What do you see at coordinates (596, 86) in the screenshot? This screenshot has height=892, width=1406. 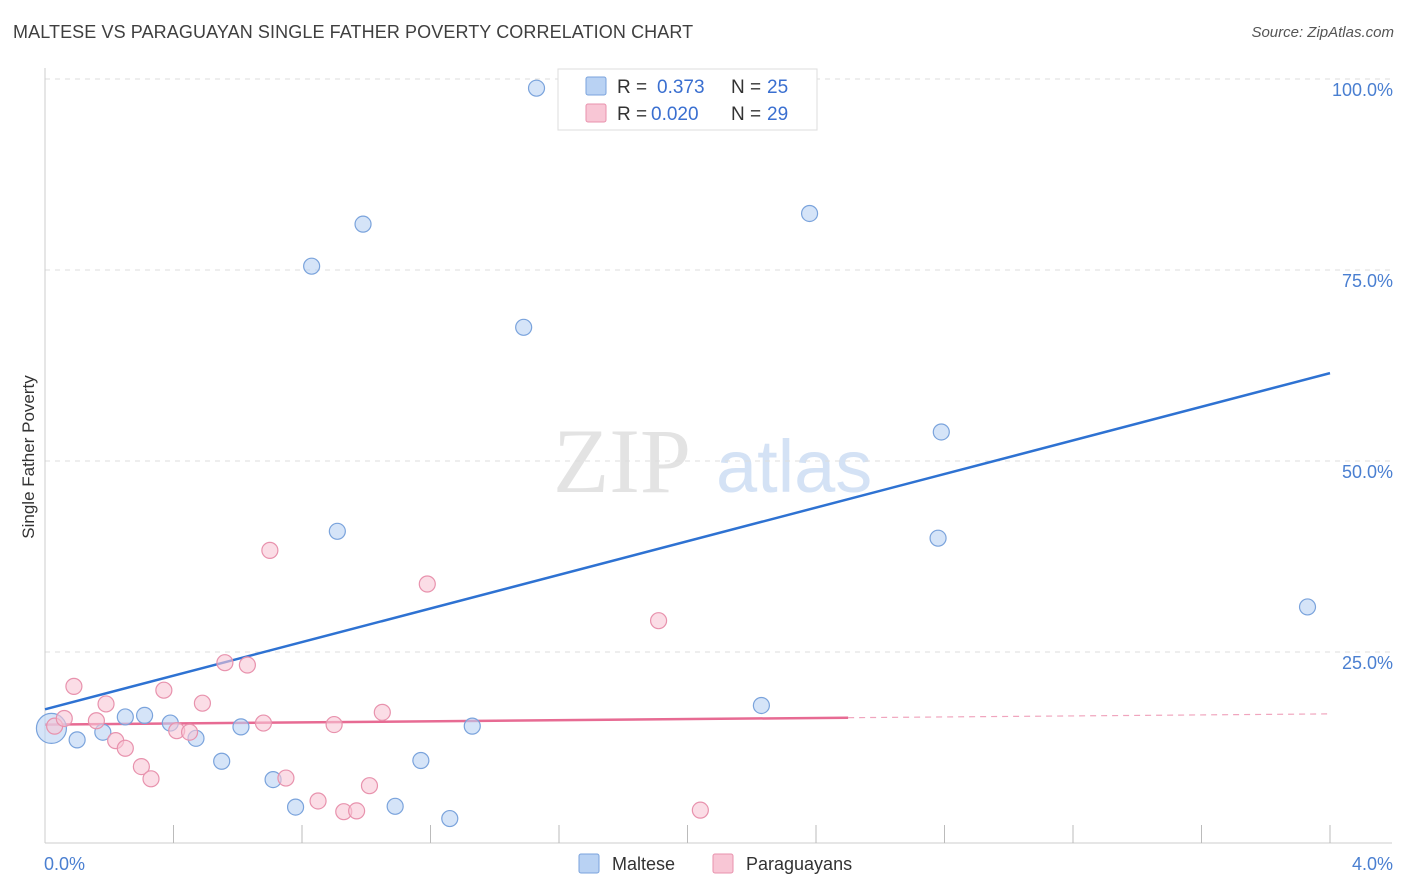 I see `legend-swatch-maltese` at bounding box center [596, 86].